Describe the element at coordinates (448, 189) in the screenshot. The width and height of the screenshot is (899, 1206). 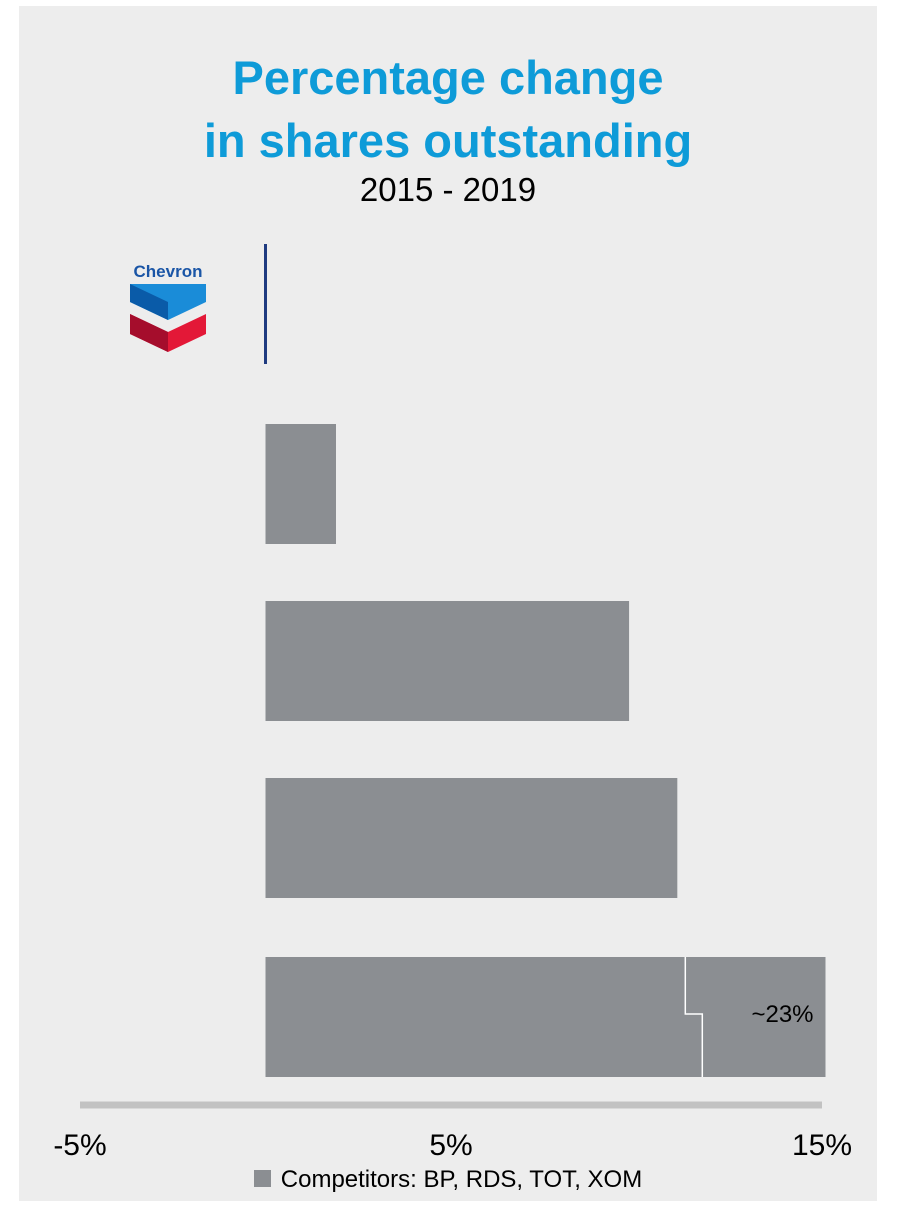
I see `chart-subtitle: 2015 - 2019` at that location.